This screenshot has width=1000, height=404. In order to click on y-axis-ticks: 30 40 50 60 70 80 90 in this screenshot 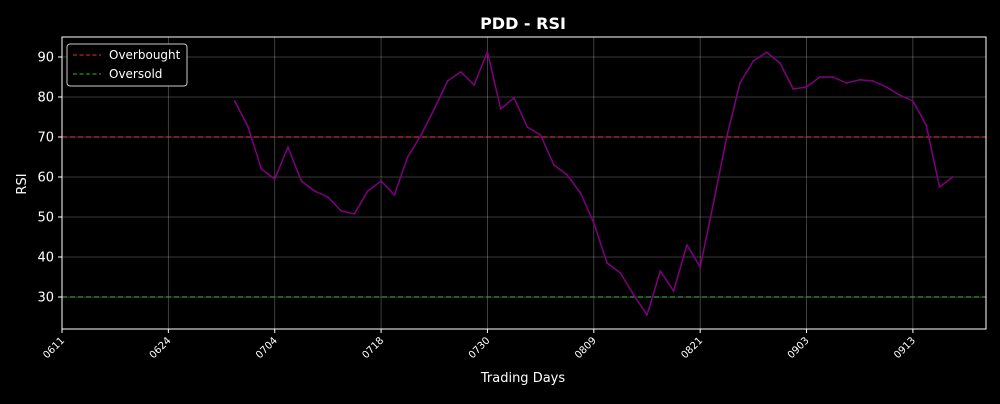, I will do `click(49, 178)`.